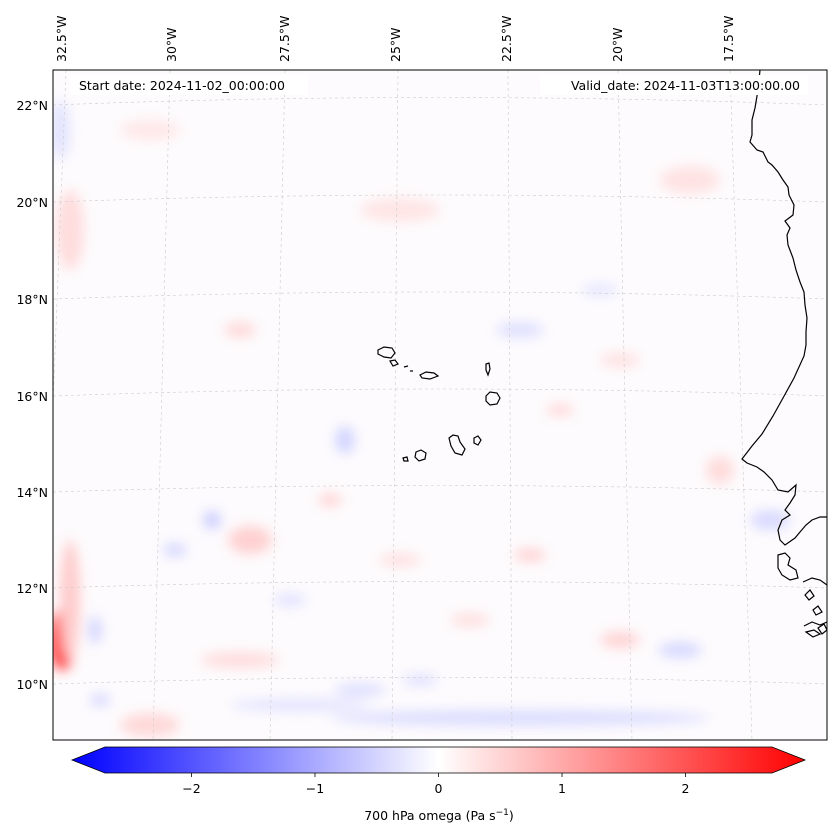 Image resolution: width=837 pixels, height=839 pixels. Describe the element at coordinates (562, 788) in the screenshot. I see `colorbar-tick-label: 1` at that location.